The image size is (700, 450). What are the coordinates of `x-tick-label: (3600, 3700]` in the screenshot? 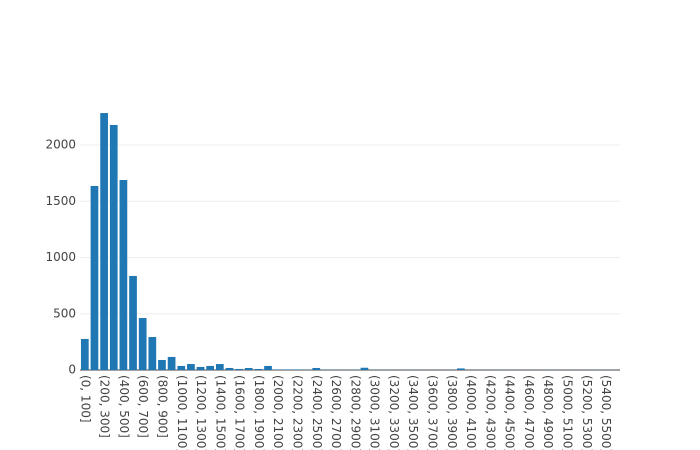 It's located at (432, 412).